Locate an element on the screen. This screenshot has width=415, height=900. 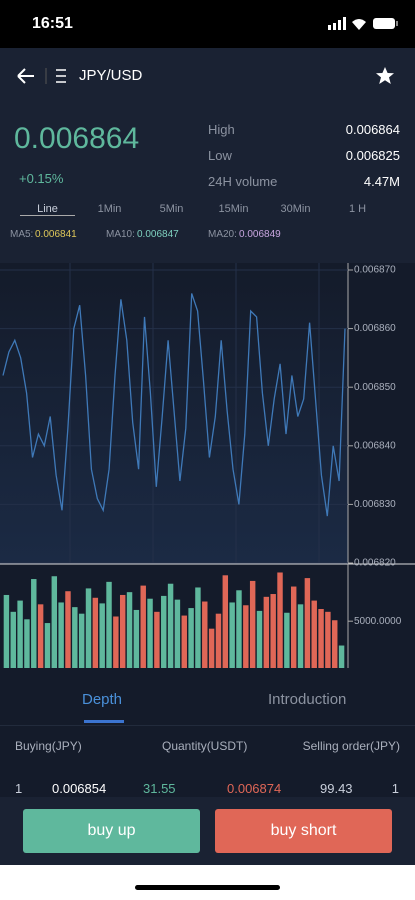
interval-tab: Line is located at coordinates (47, 209).